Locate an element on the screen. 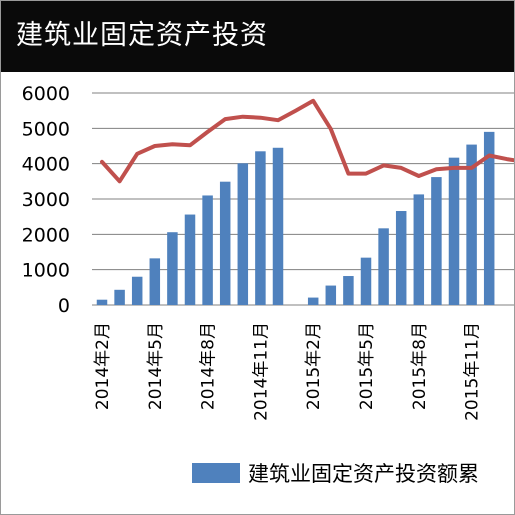 The image size is (515, 515). legend-swatch is located at coordinates (216, 473).